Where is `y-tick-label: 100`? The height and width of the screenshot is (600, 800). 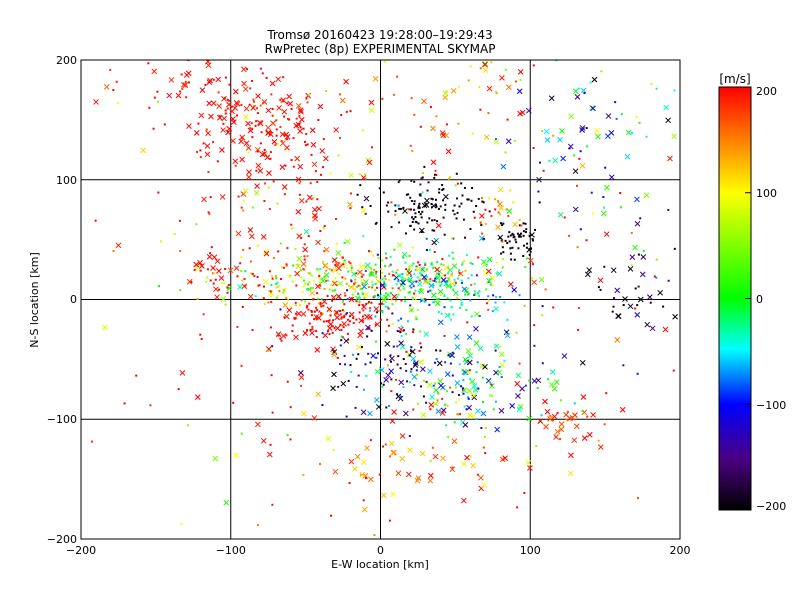
y-tick-label: 100 is located at coordinates (66, 180).